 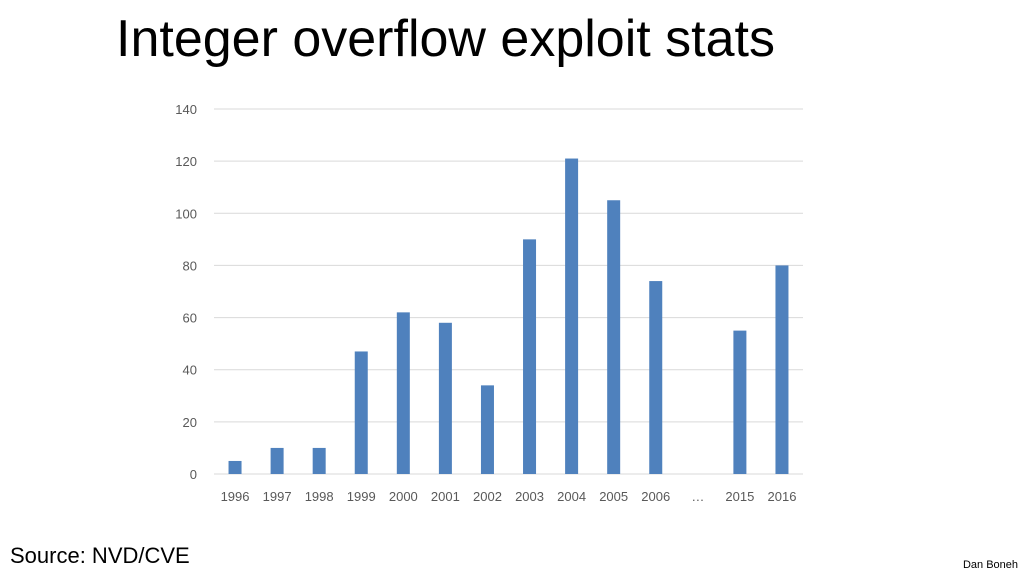 What do you see at coordinates (235, 467) in the screenshot?
I see `bar-1996` at bounding box center [235, 467].